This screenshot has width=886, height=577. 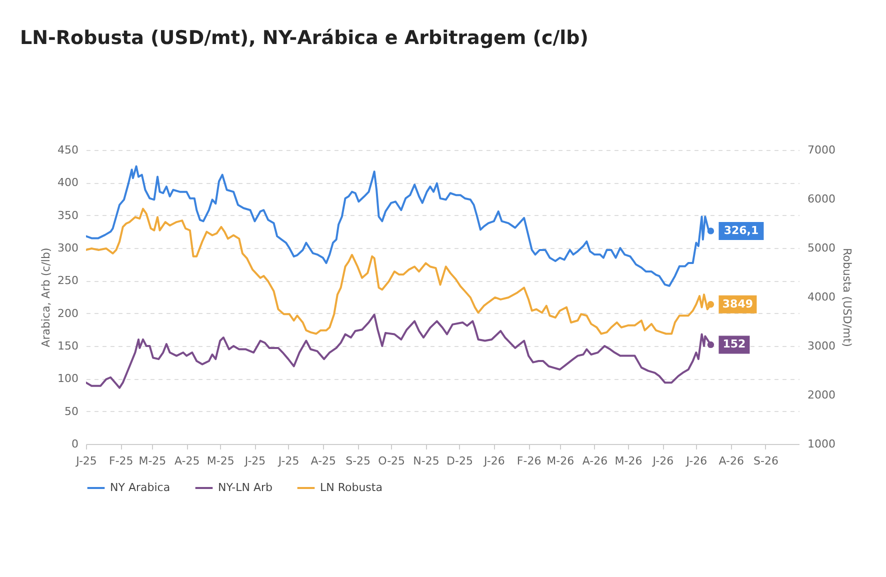 I want to click on x-tick-label: S-25, so click(x=358, y=461).